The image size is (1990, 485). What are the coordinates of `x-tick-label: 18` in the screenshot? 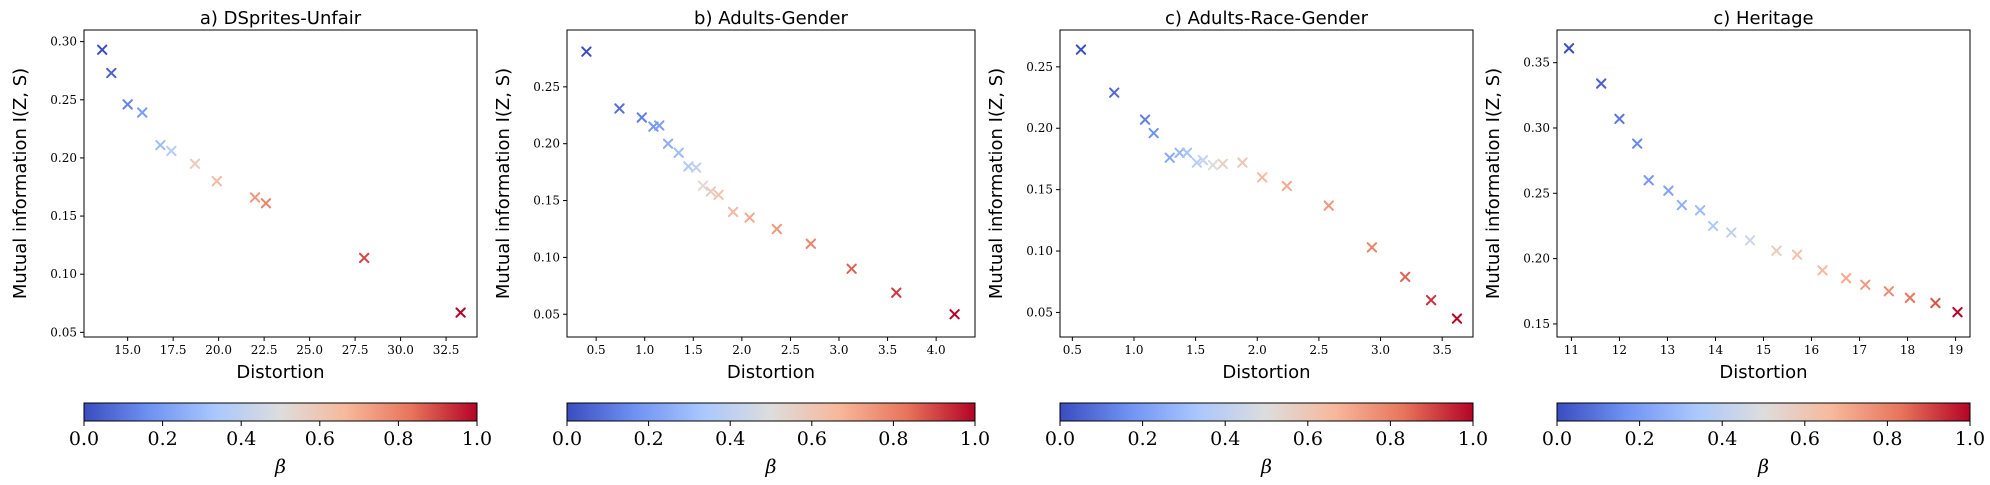 It's located at (1907, 350).